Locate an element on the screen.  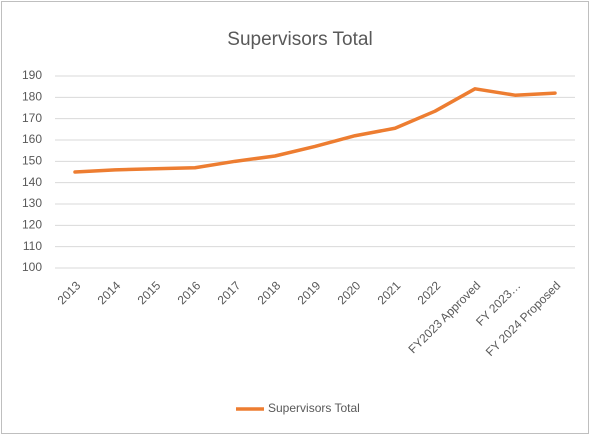
y-tick-label: 110 is located at coordinates (32, 246).